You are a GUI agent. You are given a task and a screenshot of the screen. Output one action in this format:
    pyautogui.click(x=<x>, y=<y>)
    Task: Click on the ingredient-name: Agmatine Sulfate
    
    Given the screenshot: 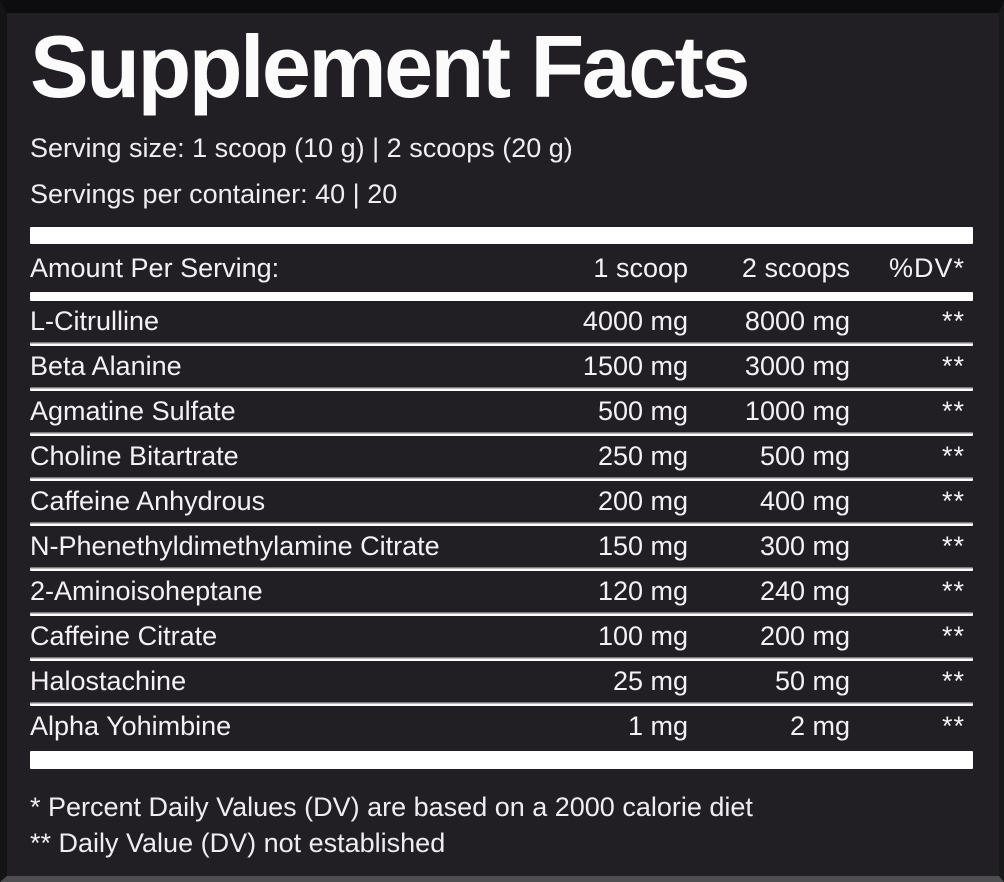 What is the action you would take?
    pyautogui.click(x=133, y=411)
    